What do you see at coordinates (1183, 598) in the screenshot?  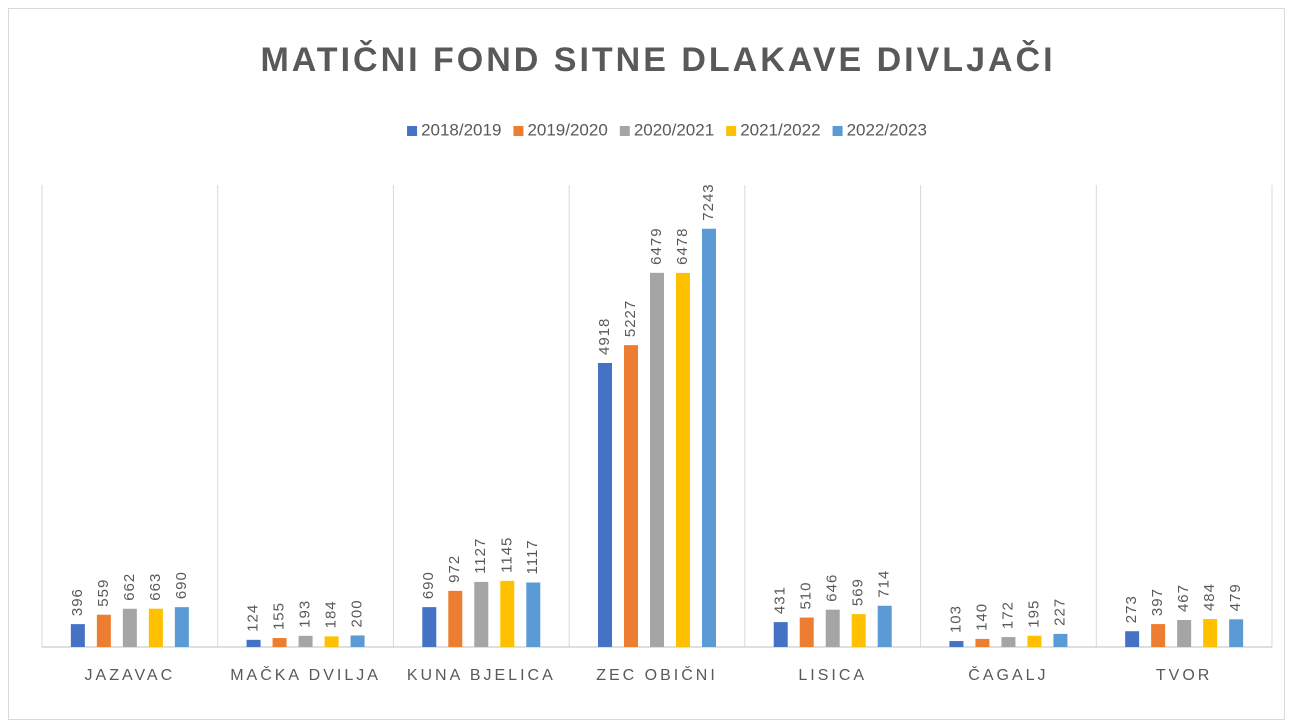 I see `data-label: 467` at bounding box center [1183, 598].